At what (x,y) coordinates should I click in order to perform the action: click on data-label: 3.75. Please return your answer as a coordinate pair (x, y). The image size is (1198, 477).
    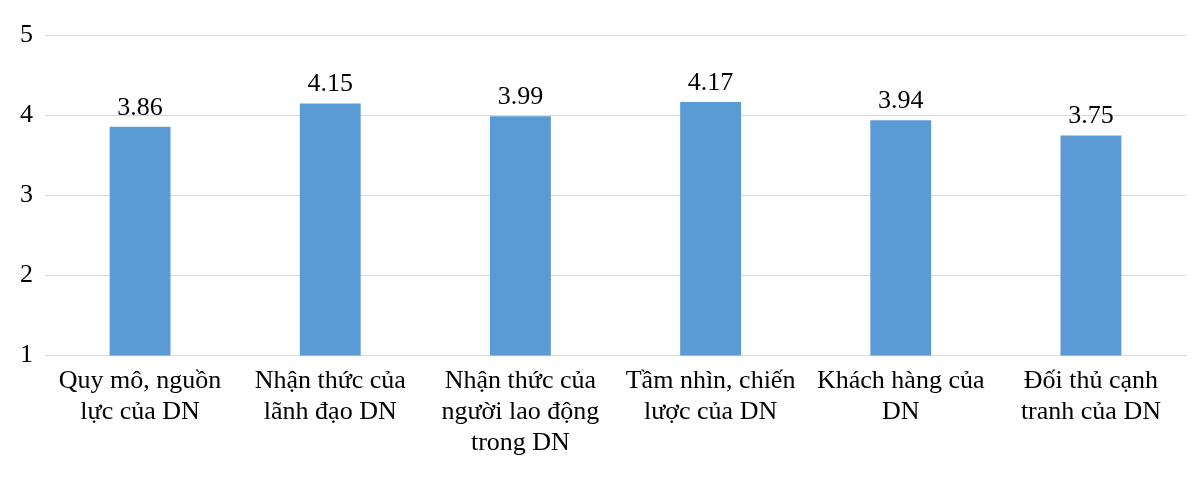
    Looking at the image, I should click on (1091, 115).